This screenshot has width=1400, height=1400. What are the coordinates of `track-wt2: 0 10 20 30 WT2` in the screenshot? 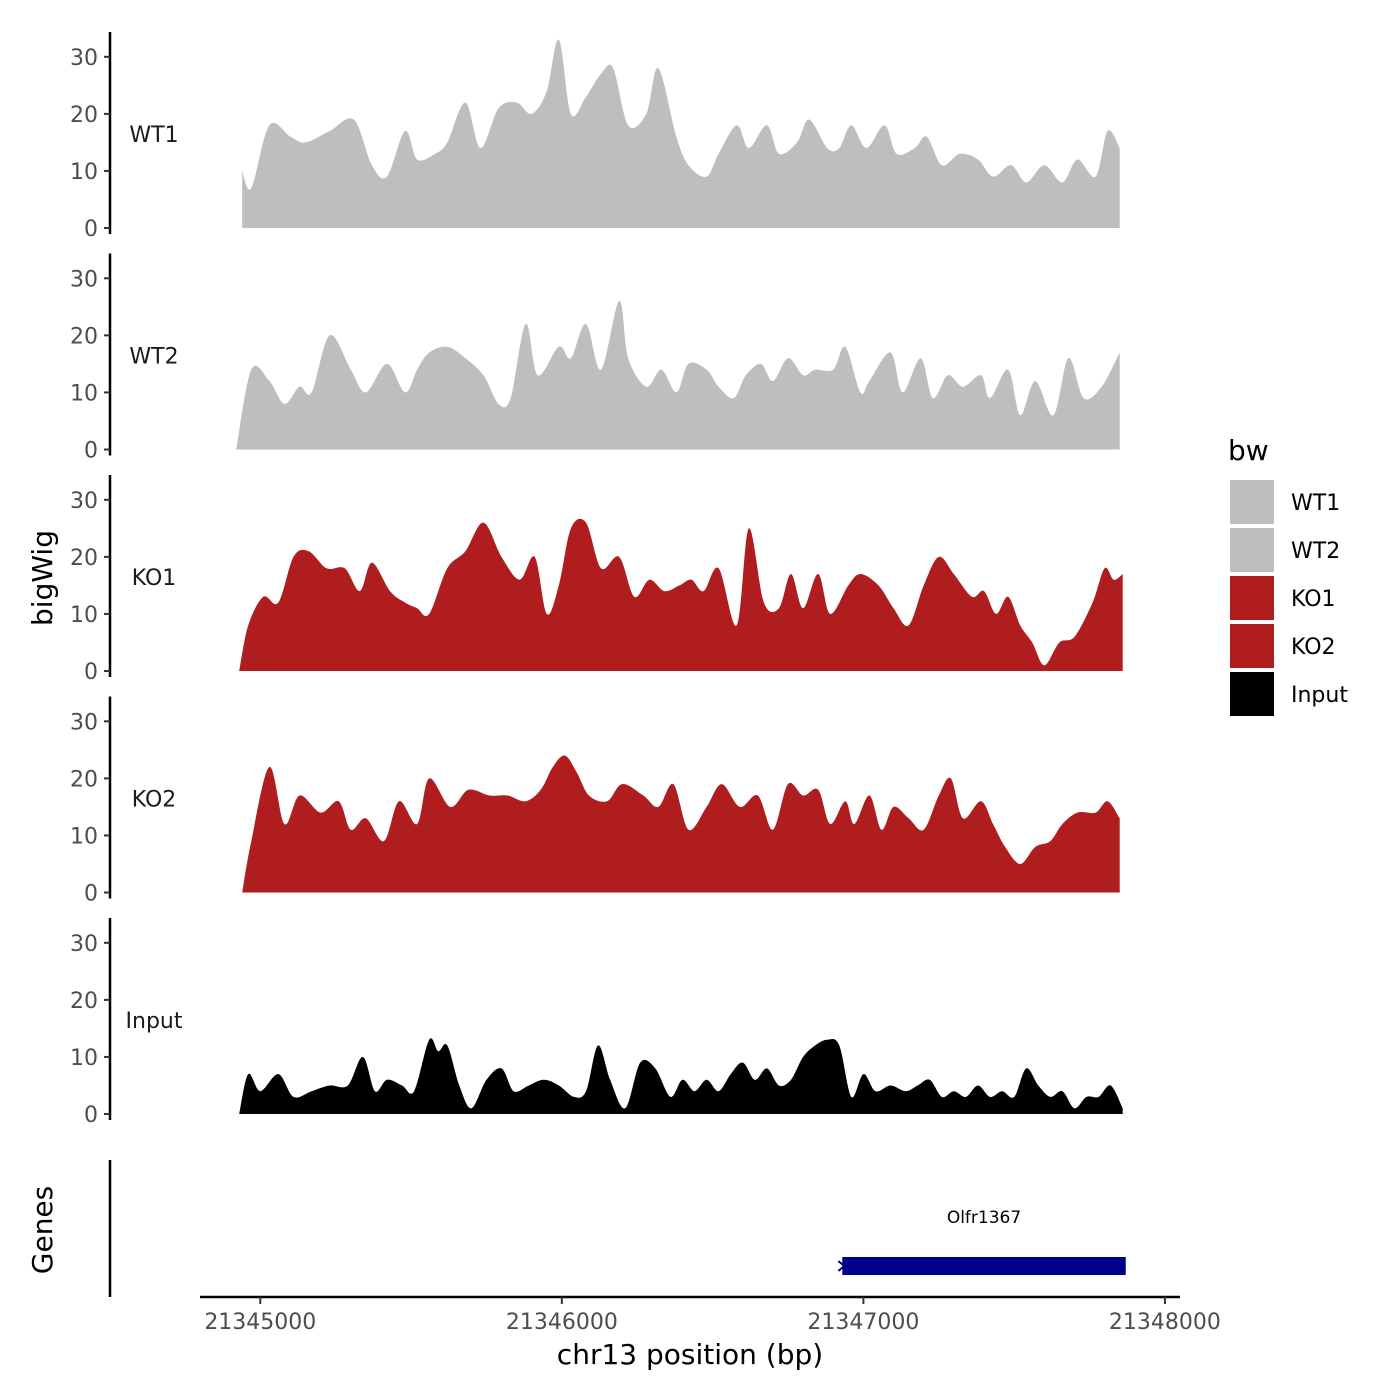 It's located at (595, 358).